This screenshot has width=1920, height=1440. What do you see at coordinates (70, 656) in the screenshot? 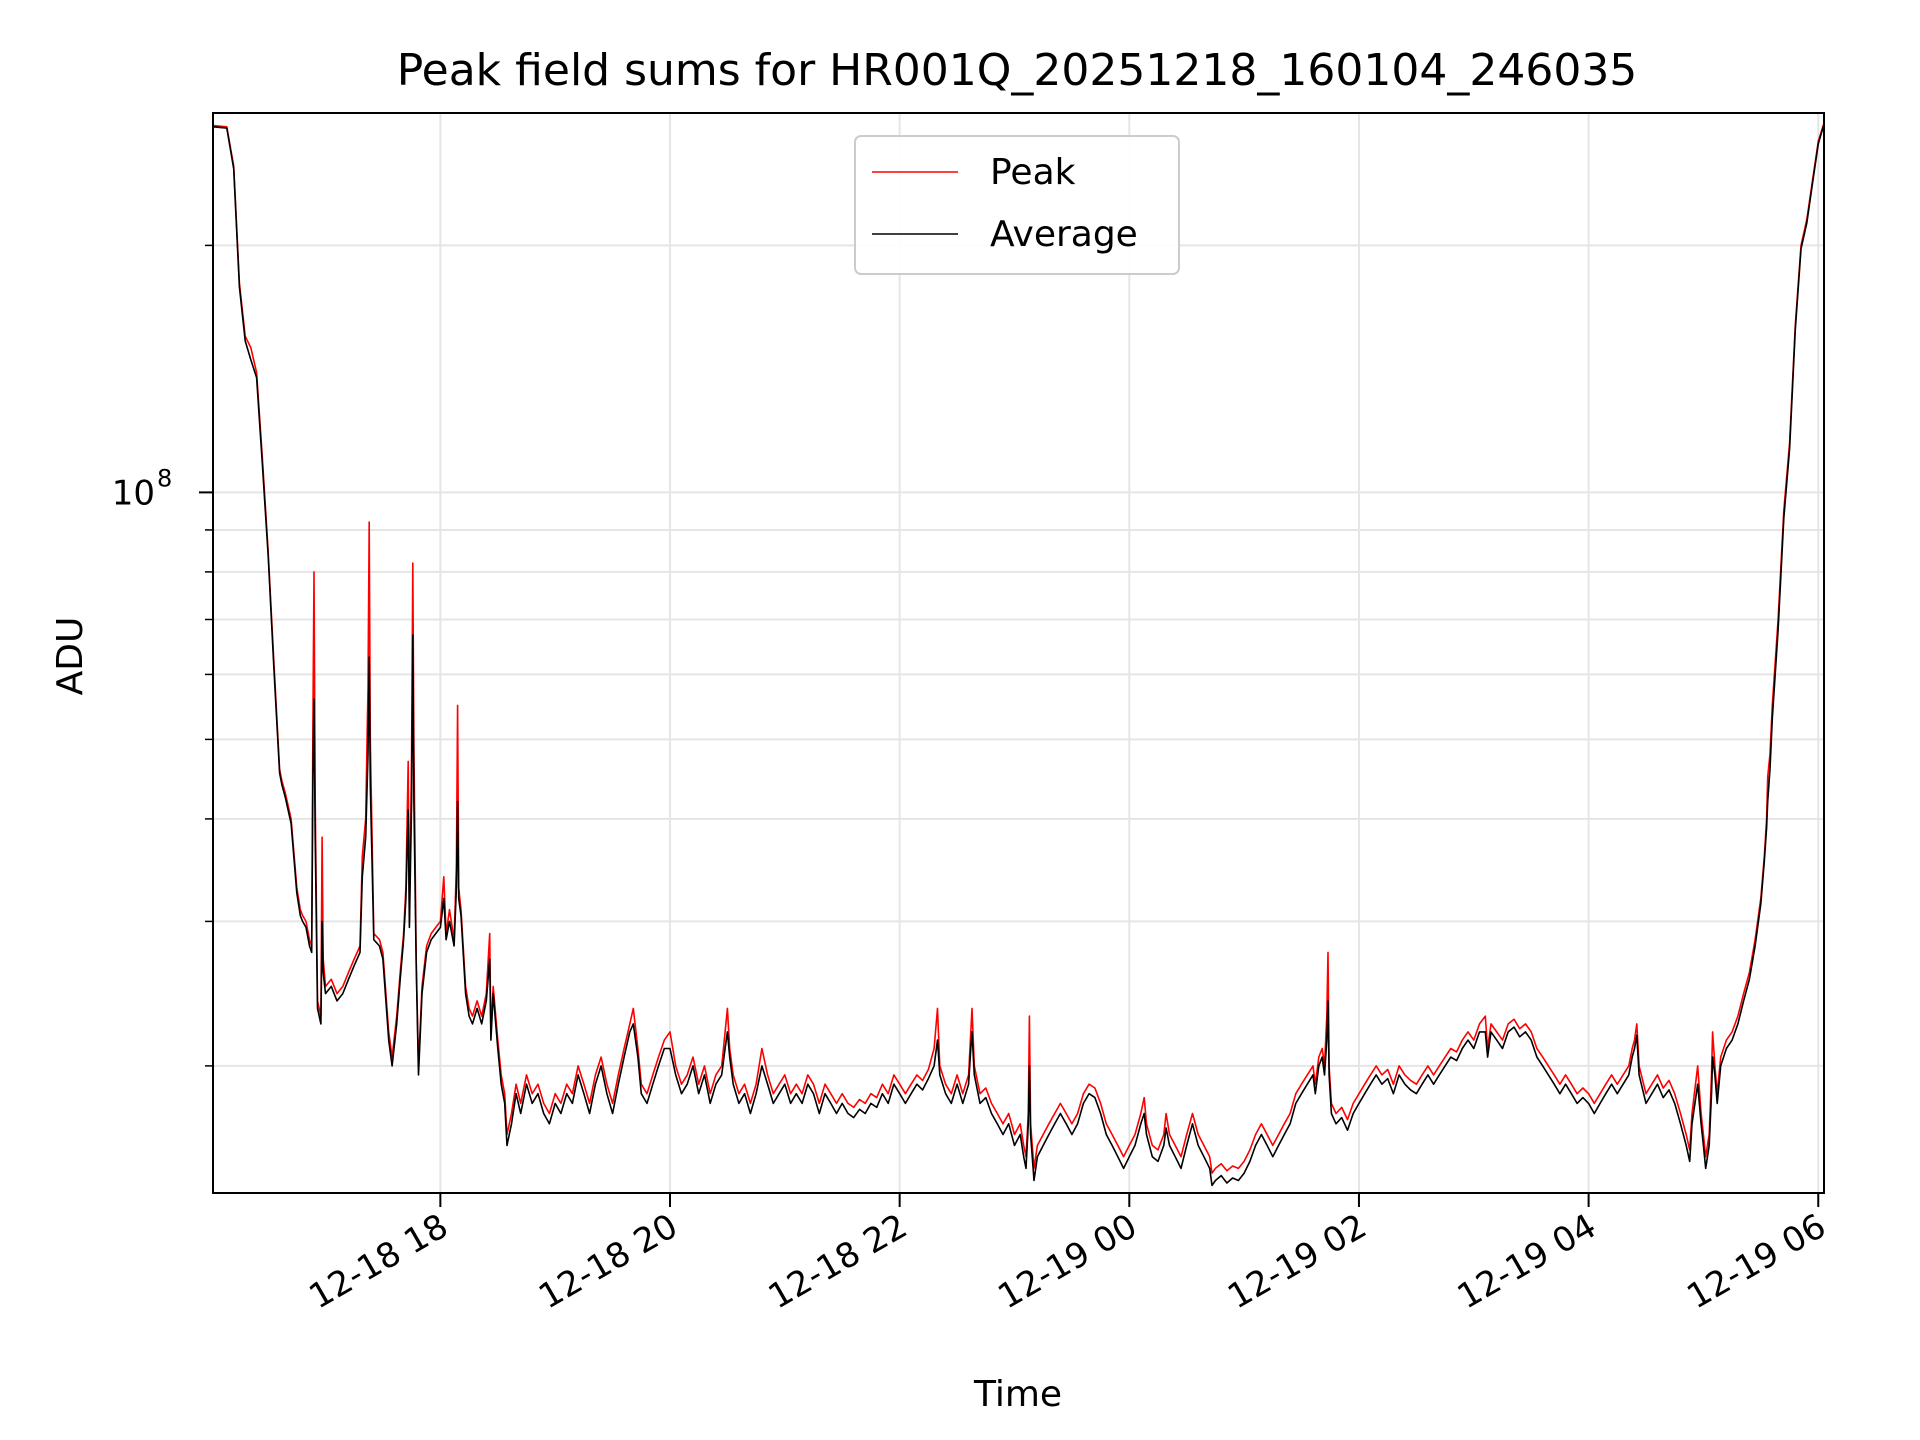
I see `y-axis-label: ADU` at bounding box center [70, 656].